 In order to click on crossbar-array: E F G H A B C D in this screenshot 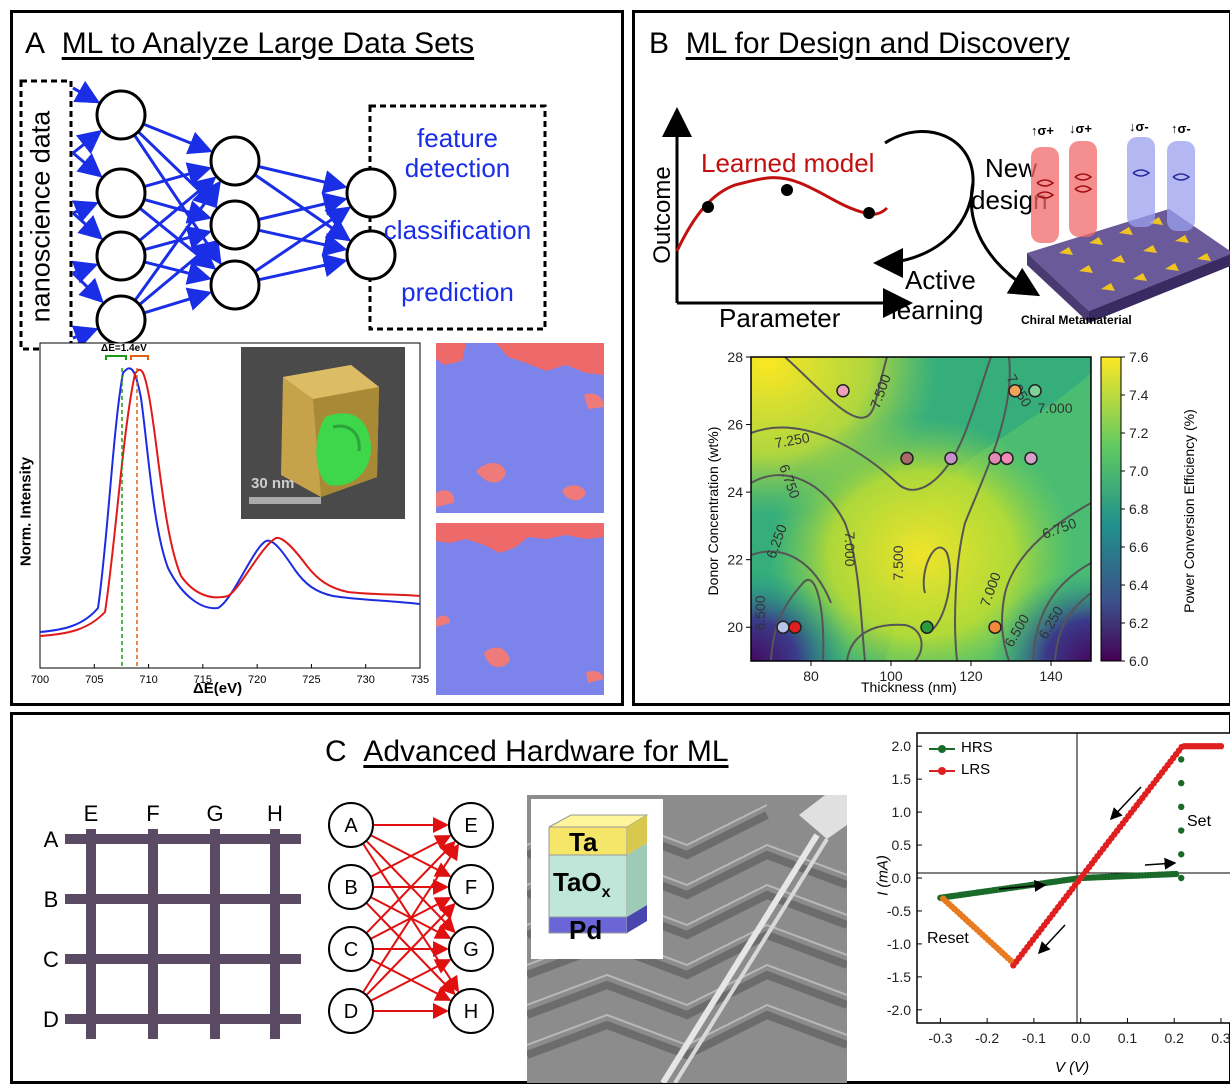, I will do `click(172, 920)`.